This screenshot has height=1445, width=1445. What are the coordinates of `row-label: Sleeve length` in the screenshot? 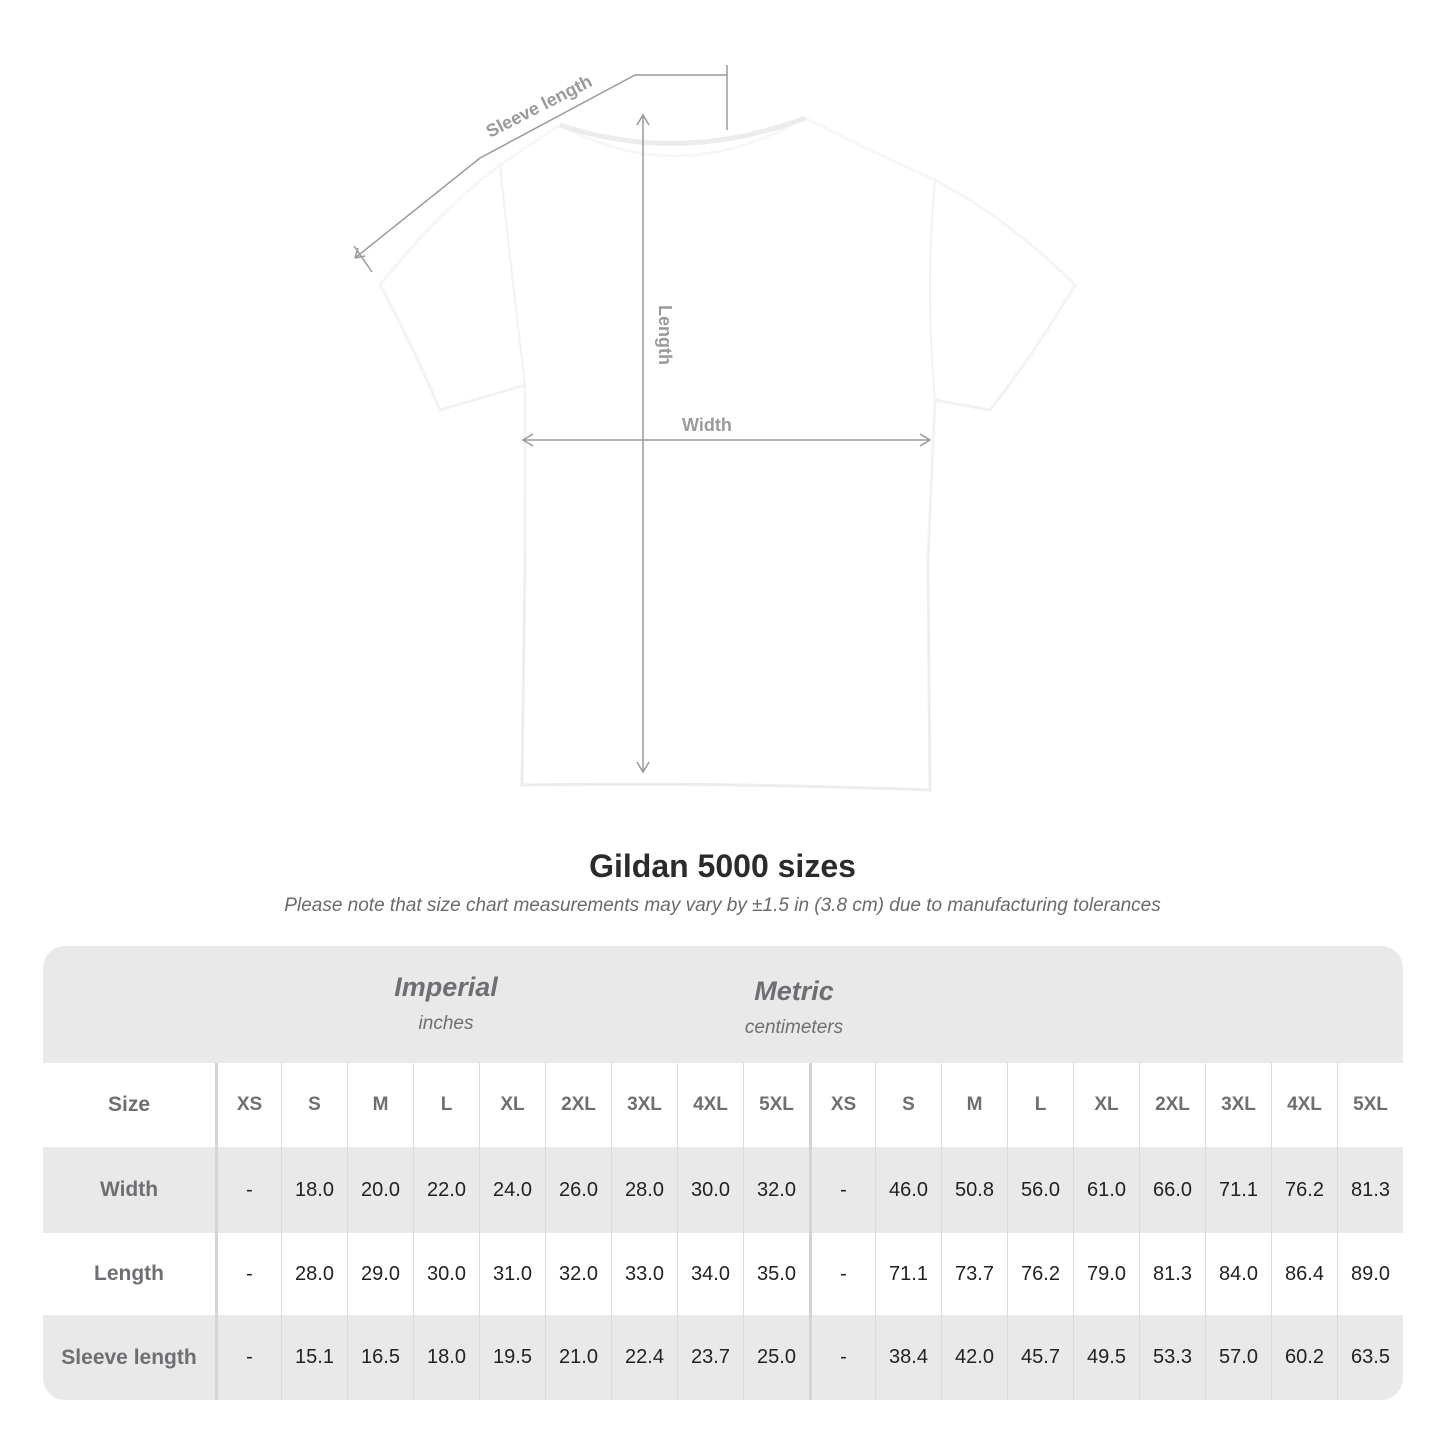 It's located at (129, 1357).